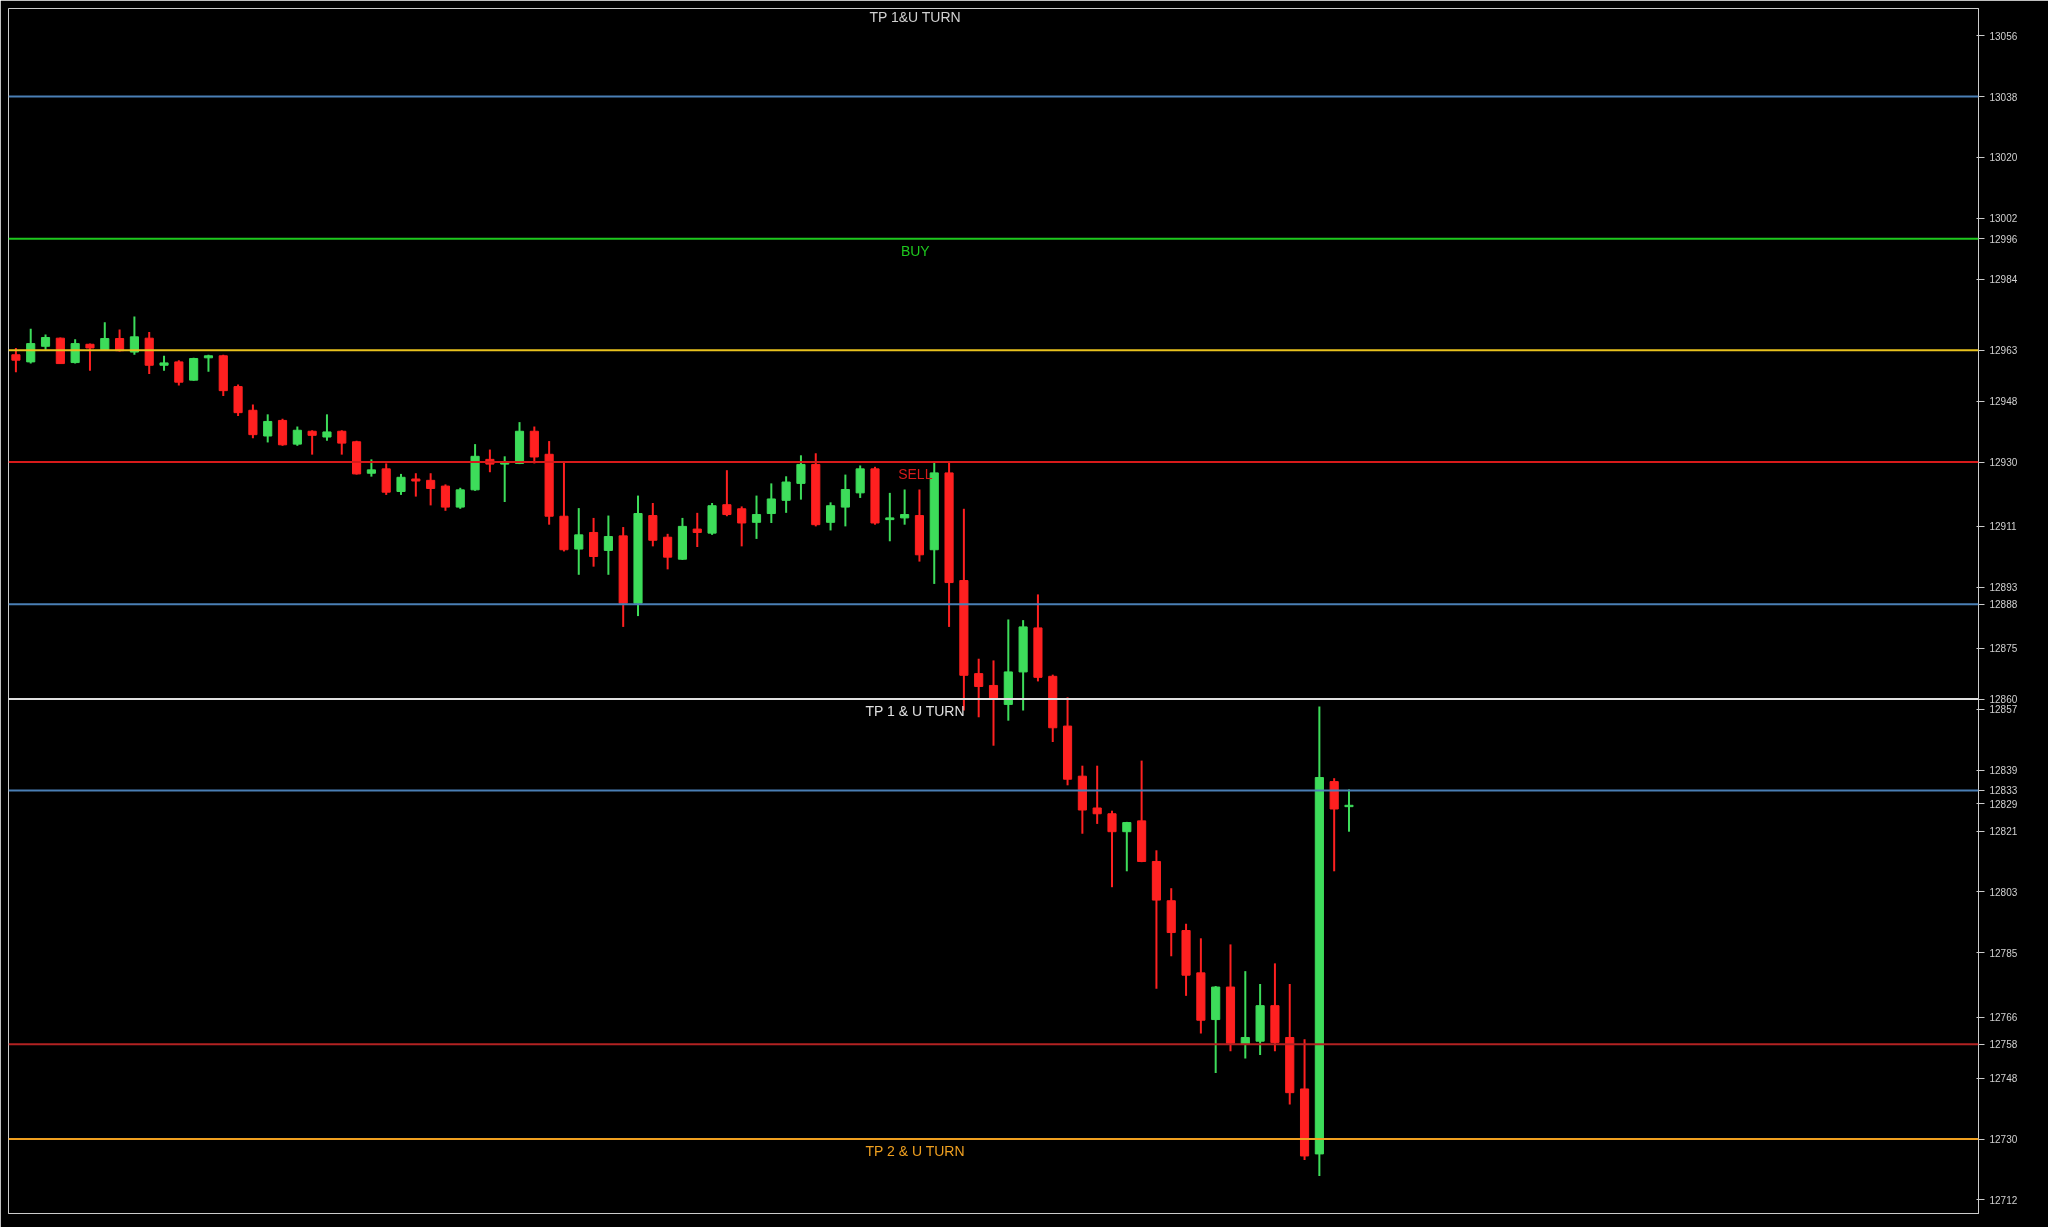  What do you see at coordinates (915, 474) in the screenshot?
I see `ref-line-label: SELL` at bounding box center [915, 474].